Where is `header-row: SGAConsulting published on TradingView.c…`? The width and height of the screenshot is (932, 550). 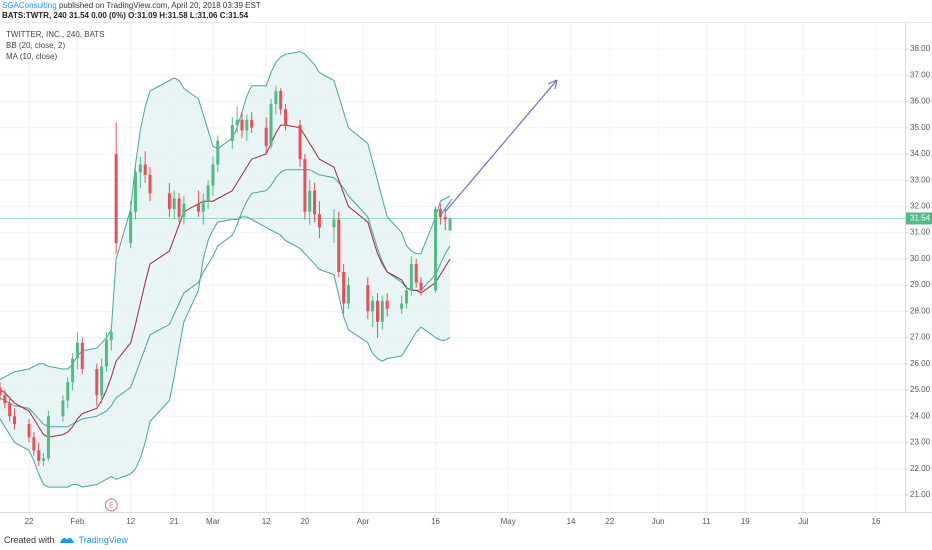 header-row: SGAConsulting published on TradingView.c… is located at coordinates (131, 6).